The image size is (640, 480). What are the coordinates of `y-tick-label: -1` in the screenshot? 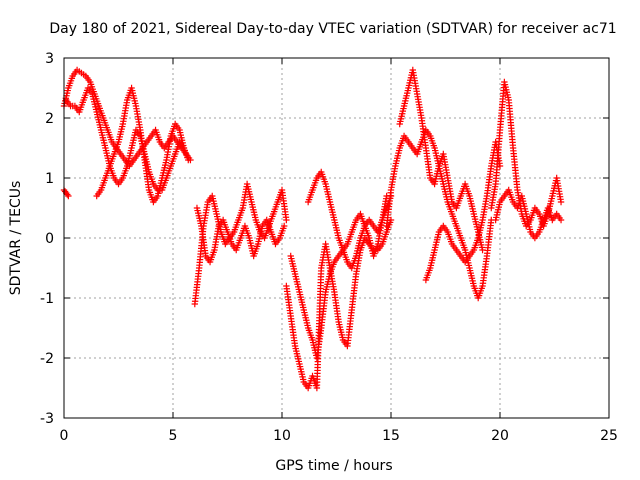 It's located at (47, 299).